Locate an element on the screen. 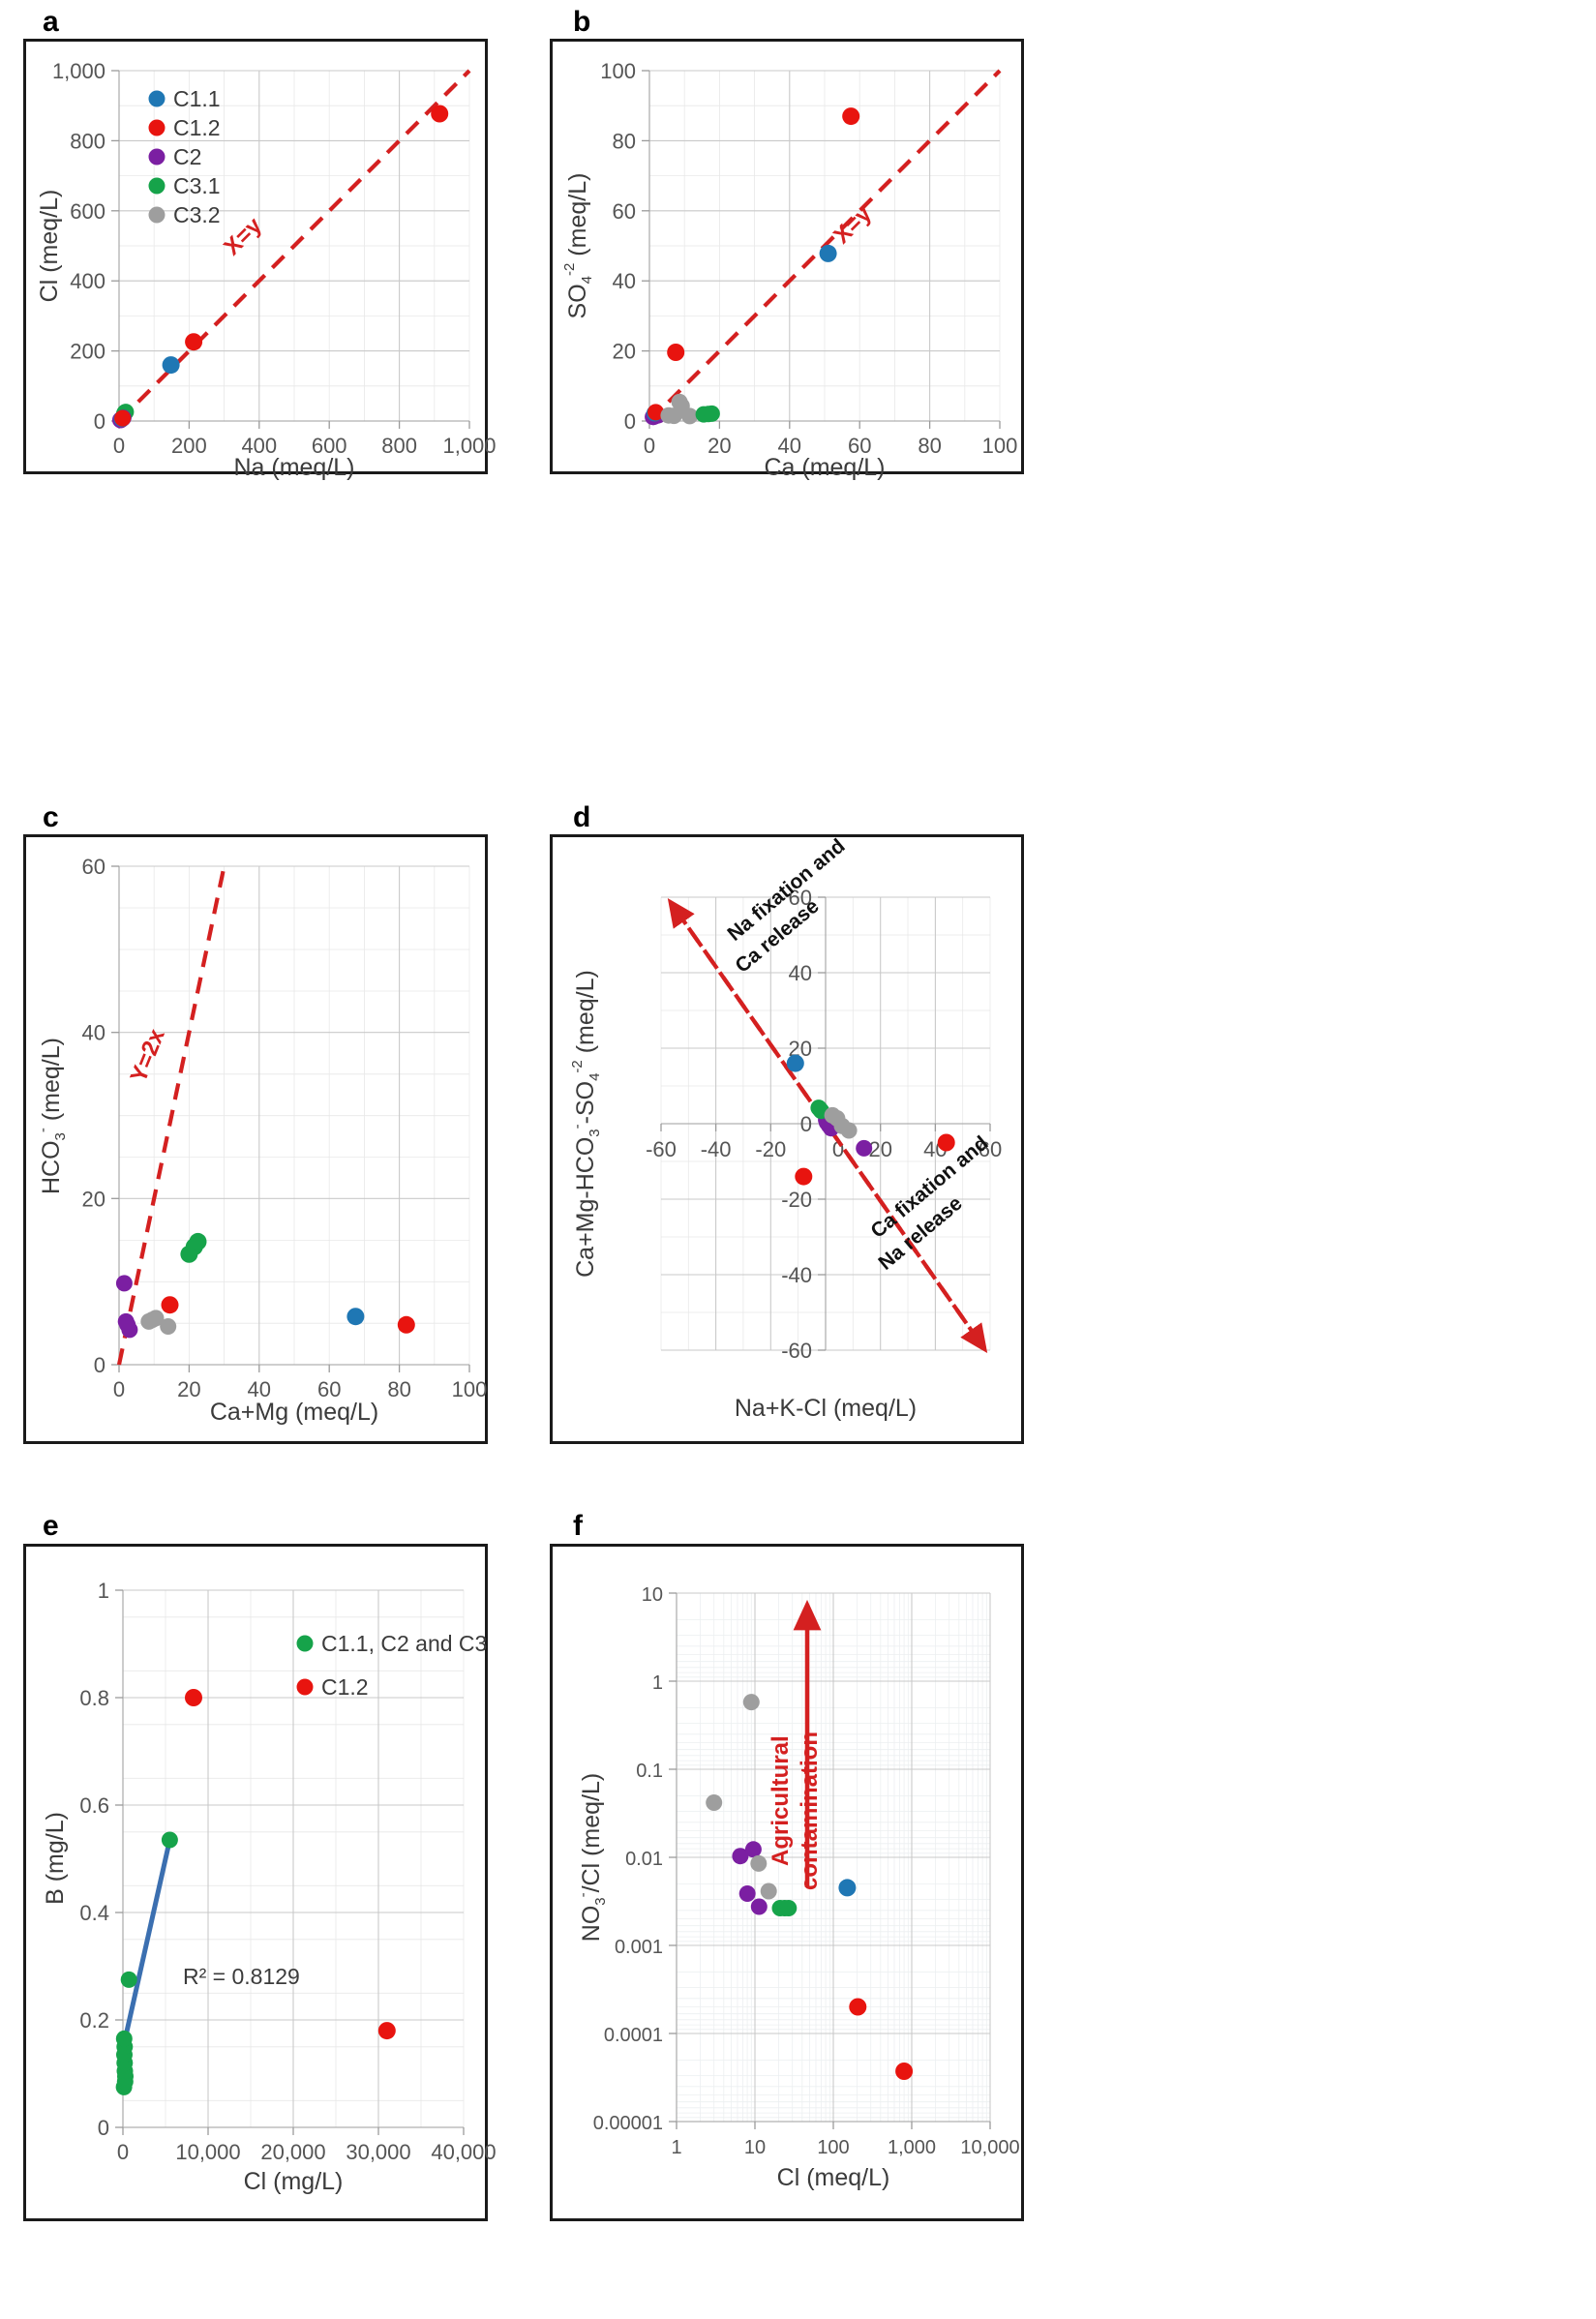 The image size is (1596, 2319). panel-e-xtick-0: 0 is located at coordinates (123, 2152).